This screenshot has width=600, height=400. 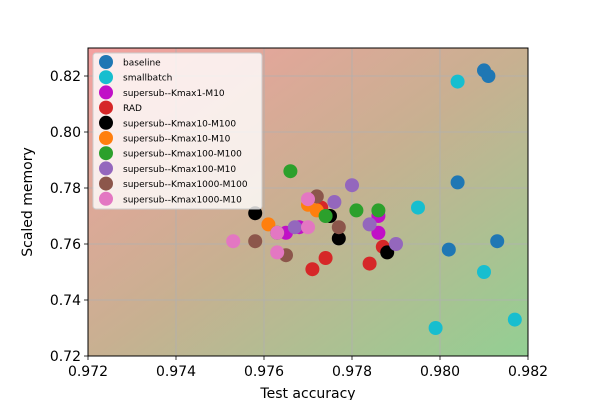 I want to click on x-tick-label: 0.980, so click(x=440, y=372).